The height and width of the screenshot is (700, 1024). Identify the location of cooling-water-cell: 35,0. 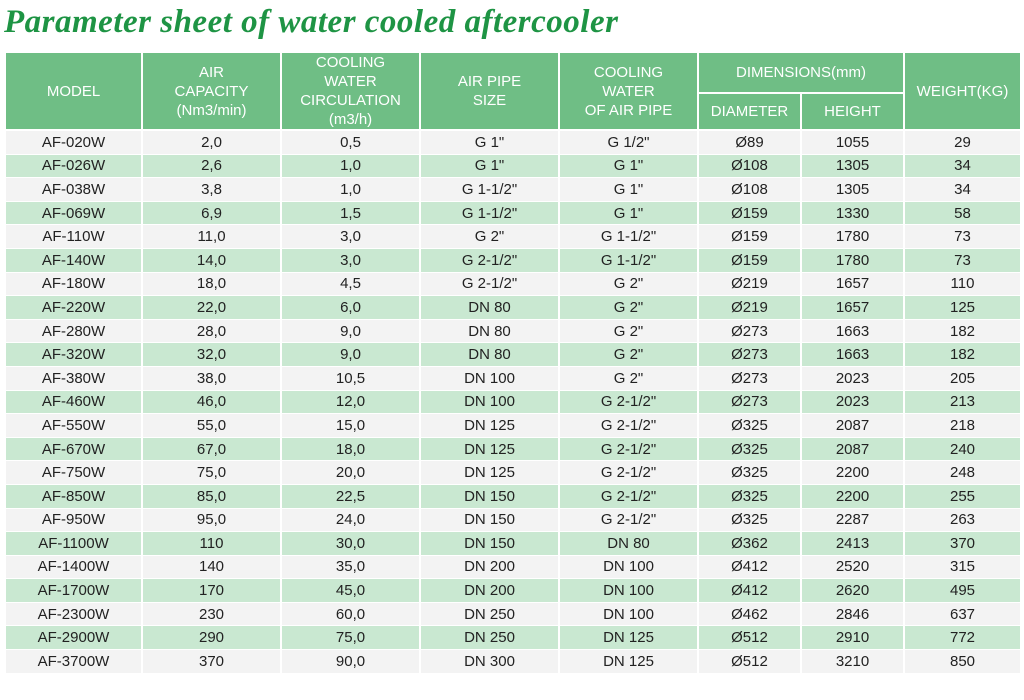
(350, 567).